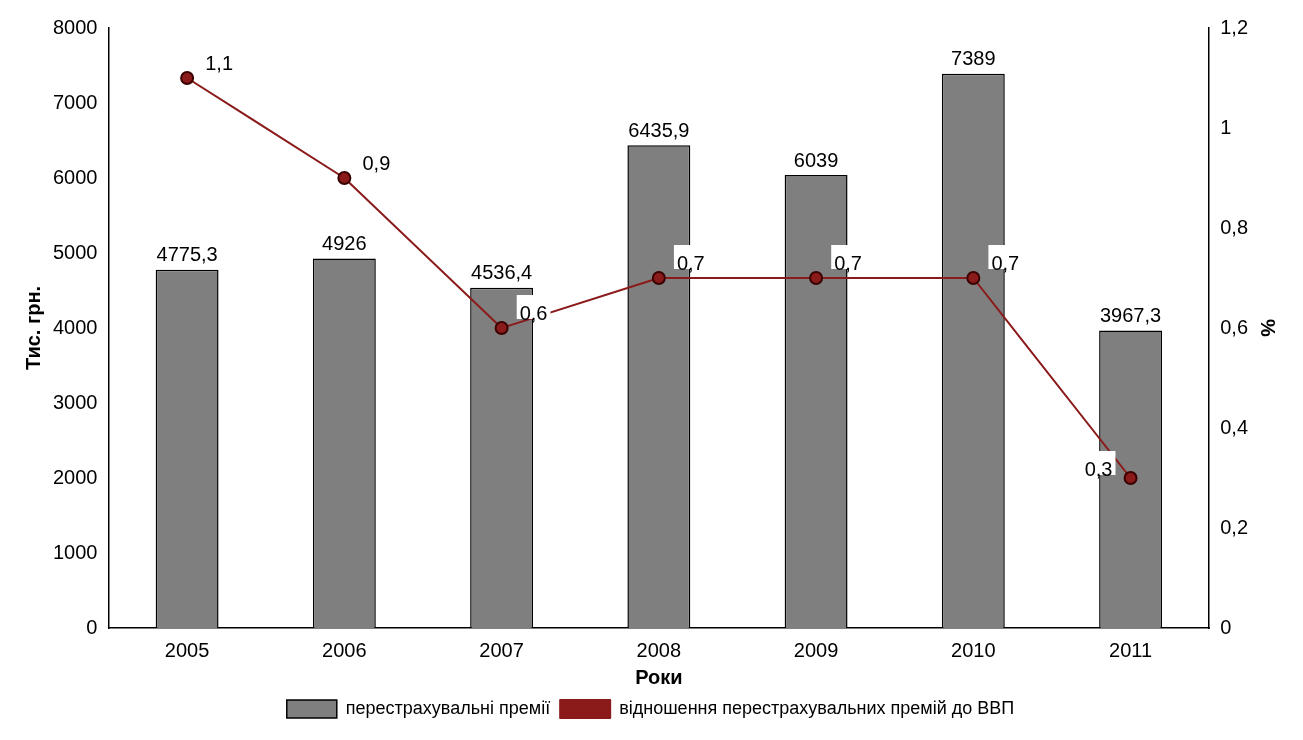  Describe the element at coordinates (1268, 328) in the screenshot. I see `y2-axis-title: %` at that location.